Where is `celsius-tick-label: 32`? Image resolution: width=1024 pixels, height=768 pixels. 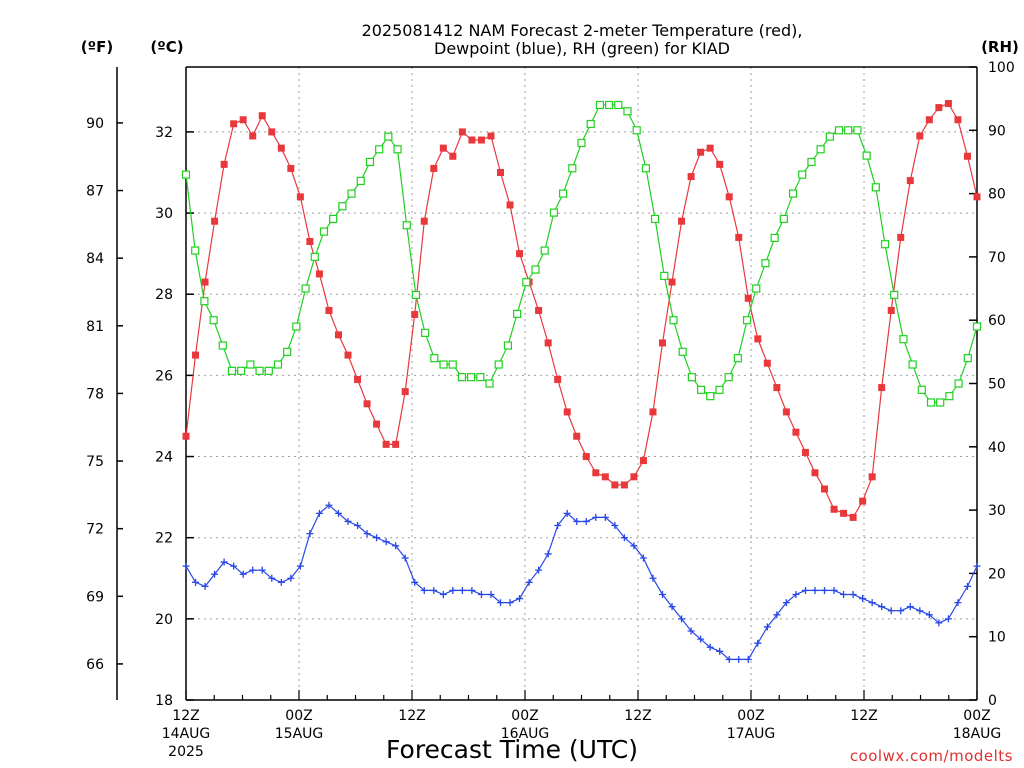
celsius-tick-label: 32 is located at coordinates (164, 133).